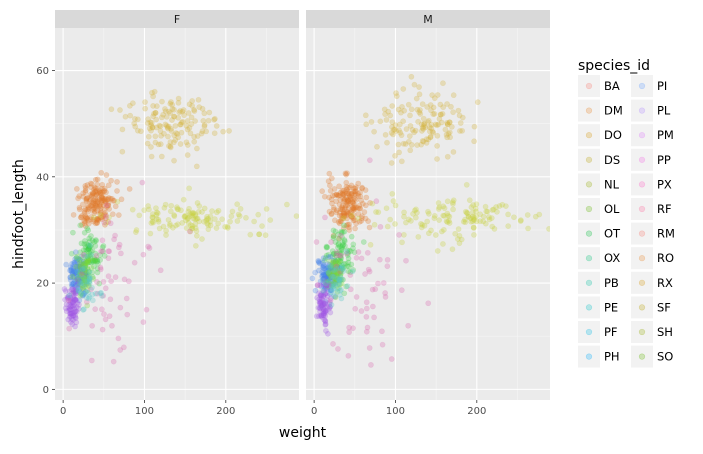  I want to click on y-axis-title: hindfoot_length, so click(19, 214).